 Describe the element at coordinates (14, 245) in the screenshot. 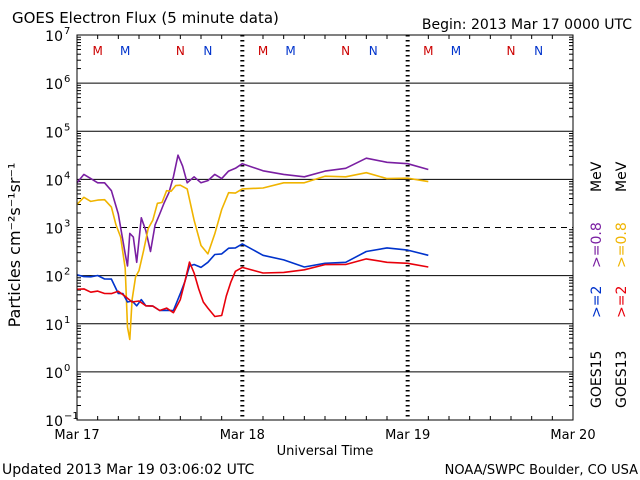

I see `y-axis-label: Particles cm⁻²s⁻¹sr⁻¹` at that location.